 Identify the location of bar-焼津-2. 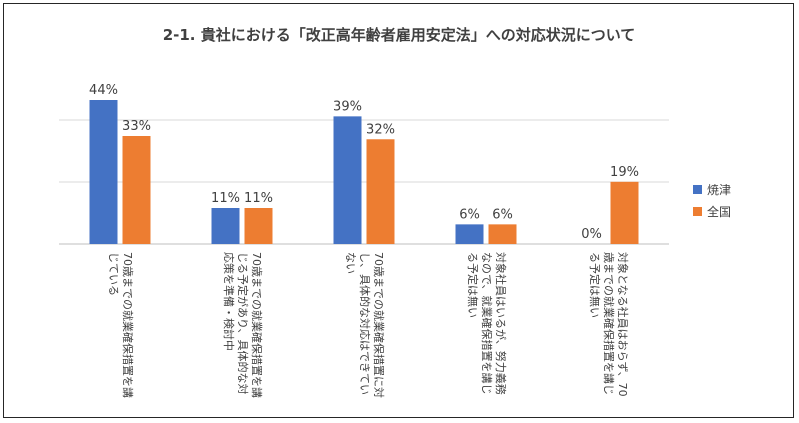
(225, 226).